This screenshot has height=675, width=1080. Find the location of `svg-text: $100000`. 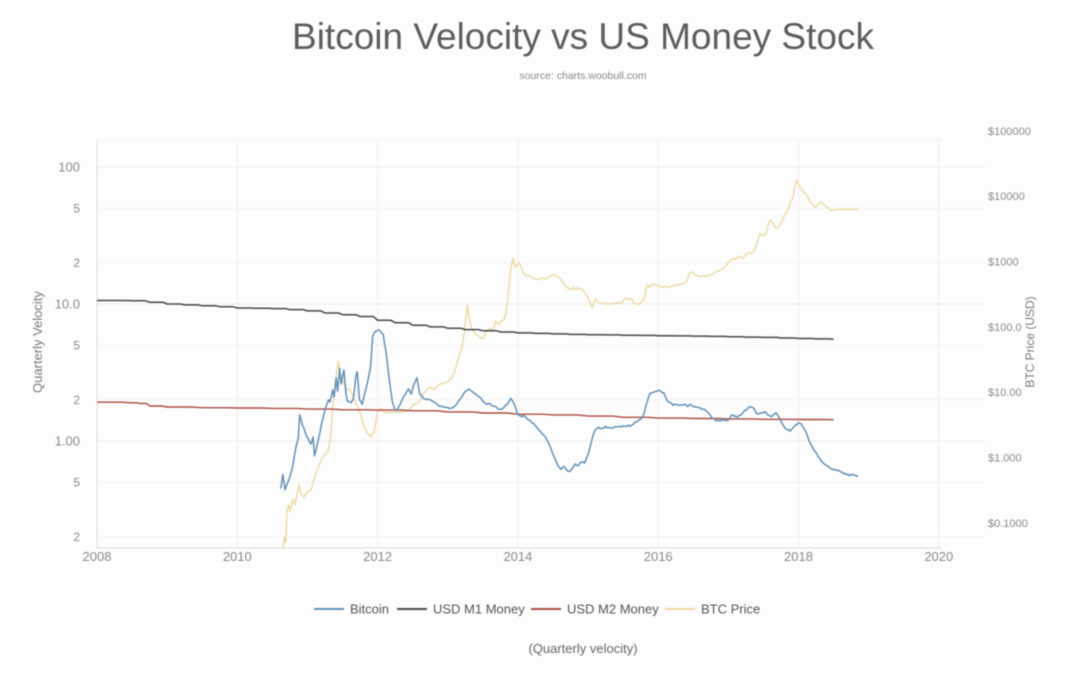

svg-text: $100000 is located at coordinates (1009, 132).